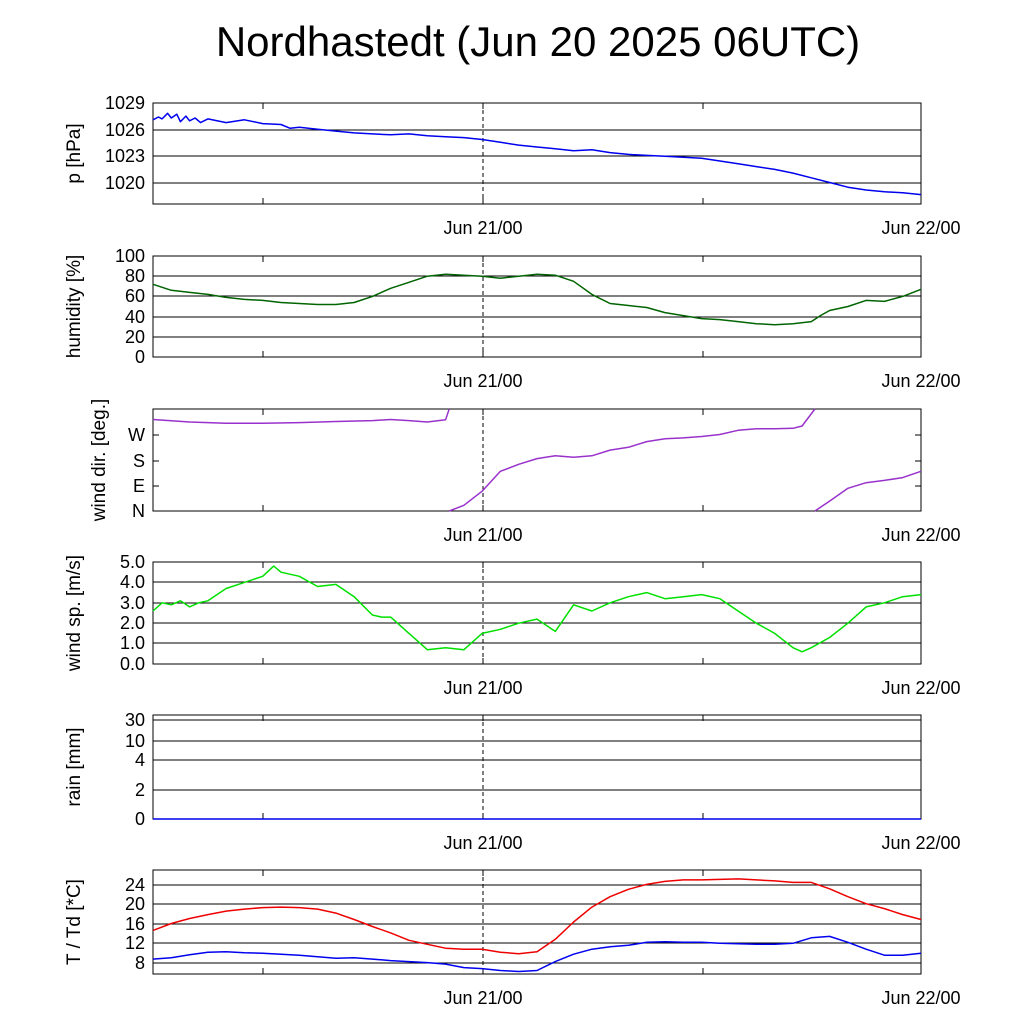  Describe the element at coordinates (538, 41) in the screenshot. I see `chart-title: Nordhastedt (Jun 20 2025 06UTC)` at that location.